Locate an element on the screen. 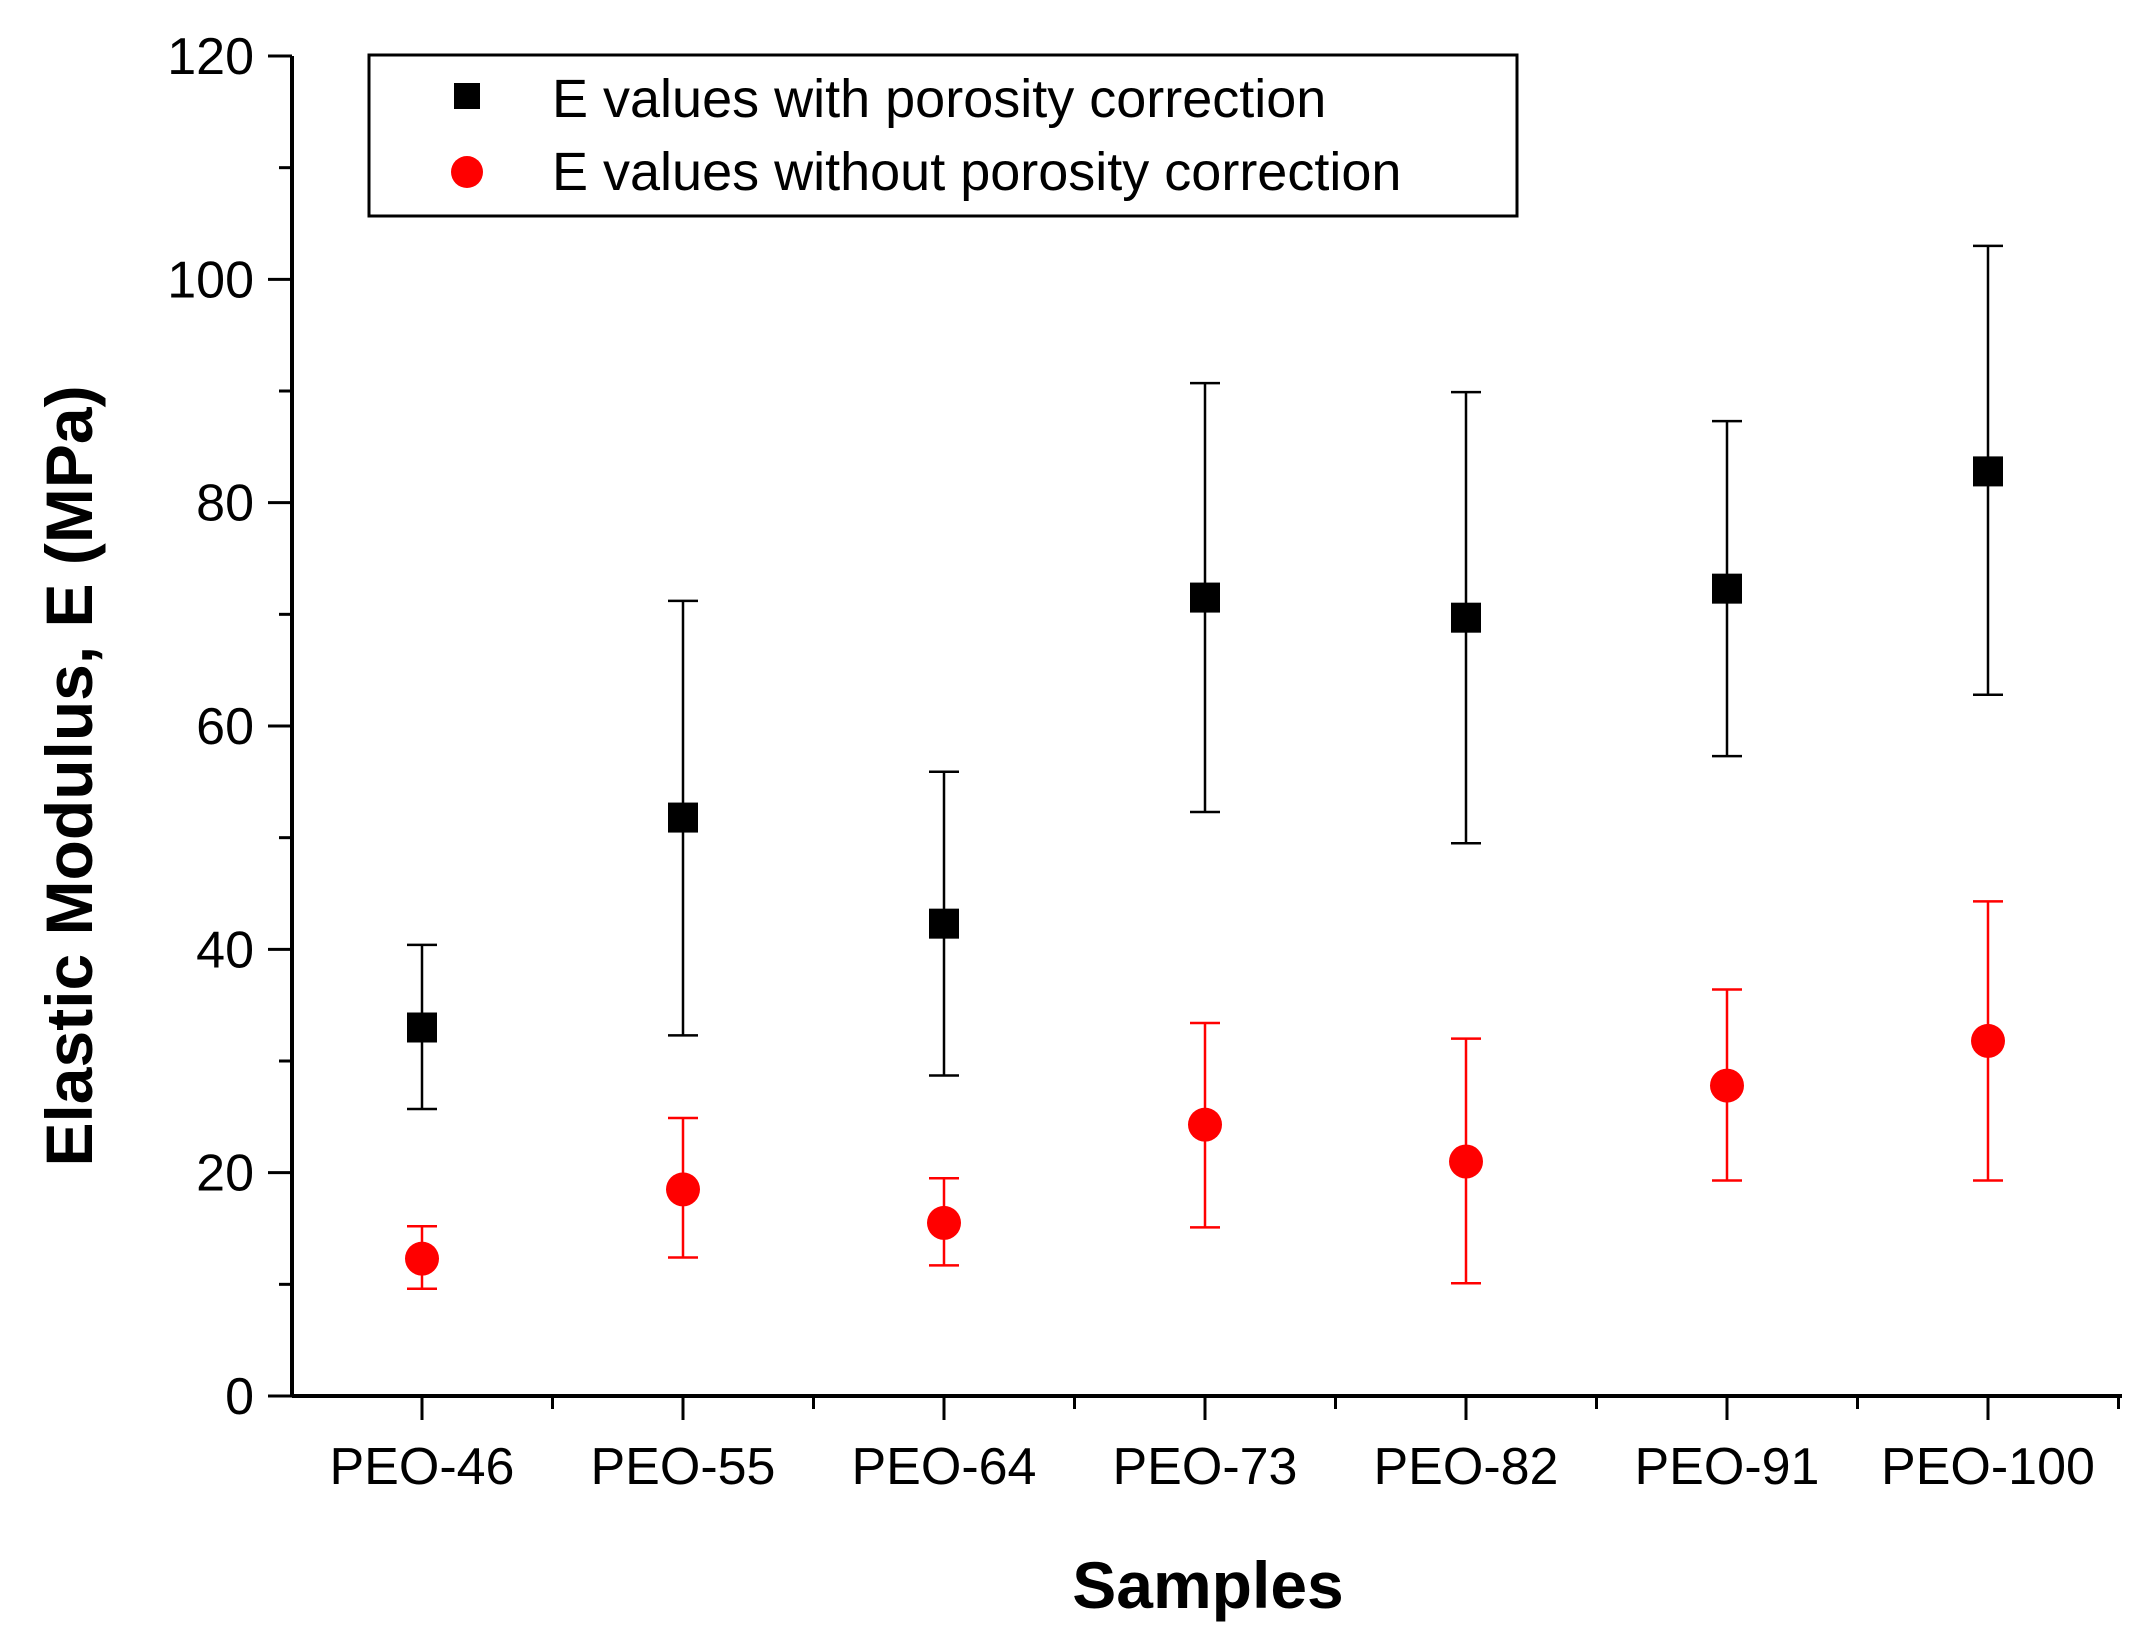 Image resolution: width=2146 pixels, height=1641 pixels. legend-label-with-correction: E values with porosity correction is located at coordinates (939, 99).